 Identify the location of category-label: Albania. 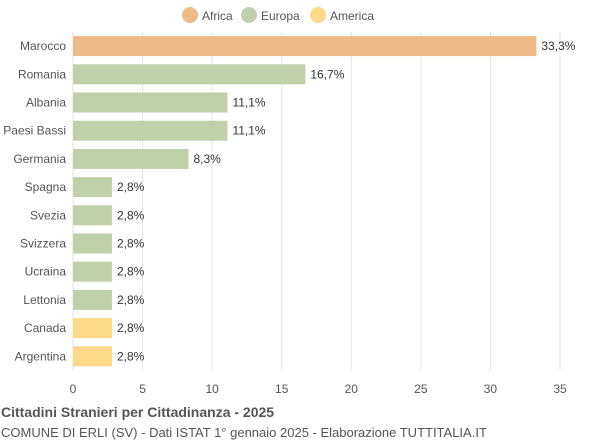
(46, 103).